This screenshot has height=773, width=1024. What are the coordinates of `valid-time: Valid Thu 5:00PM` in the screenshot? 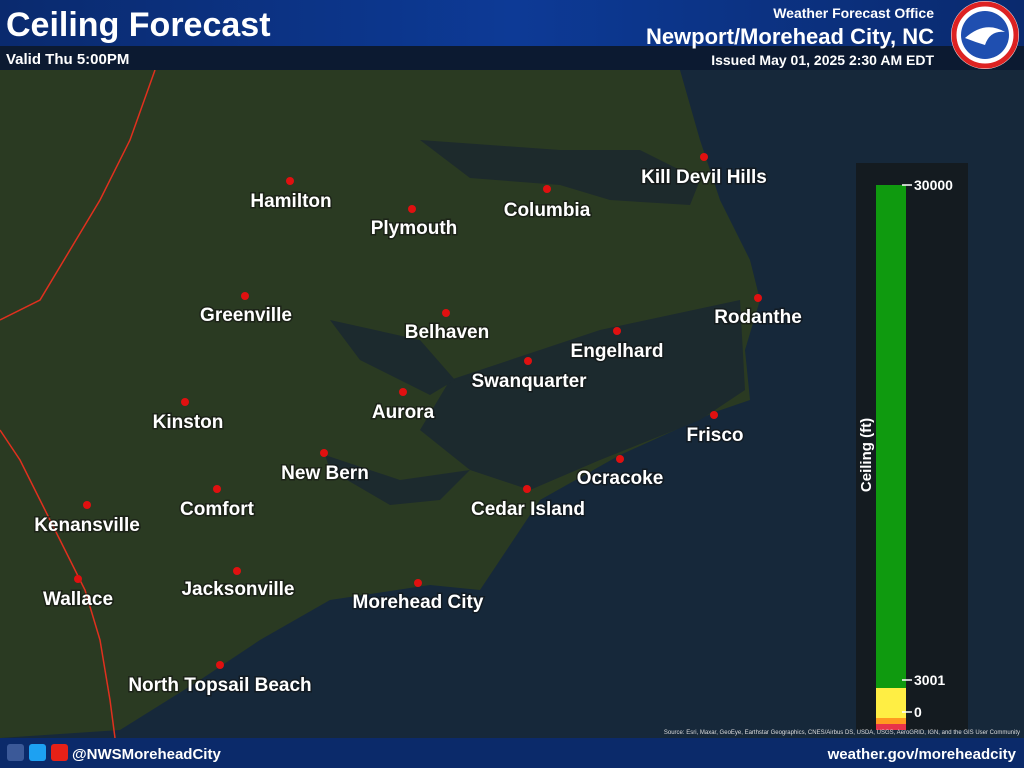 It's located at (67, 59).